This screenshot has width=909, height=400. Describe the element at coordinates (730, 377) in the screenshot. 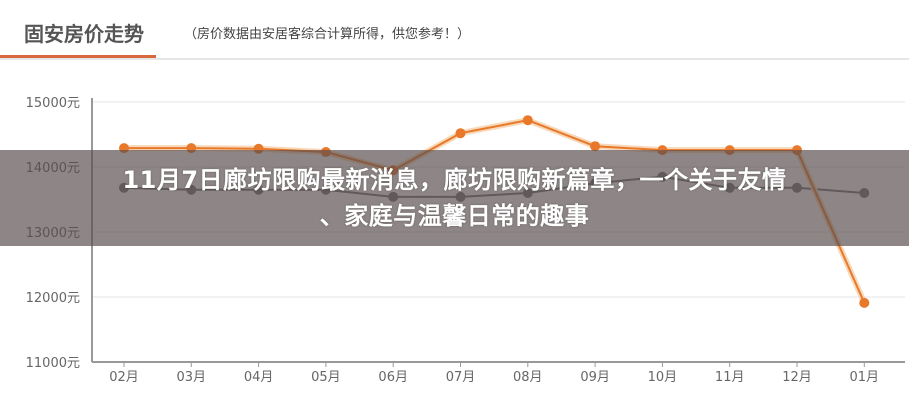

I see `x-tick-label: 11月` at that location.